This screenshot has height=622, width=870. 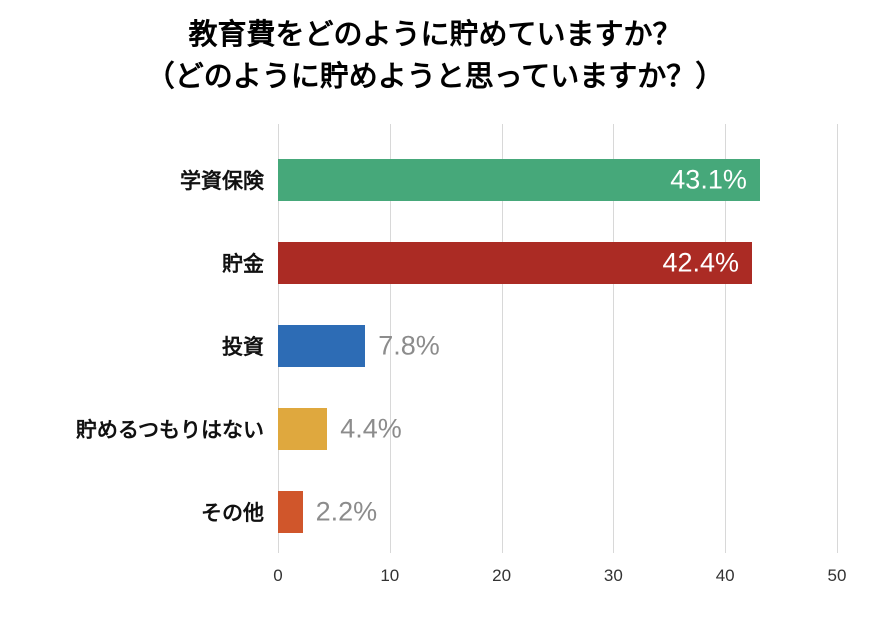 I want to click on category-label: 貯めるつもりはない, so click(x=169, y=430).